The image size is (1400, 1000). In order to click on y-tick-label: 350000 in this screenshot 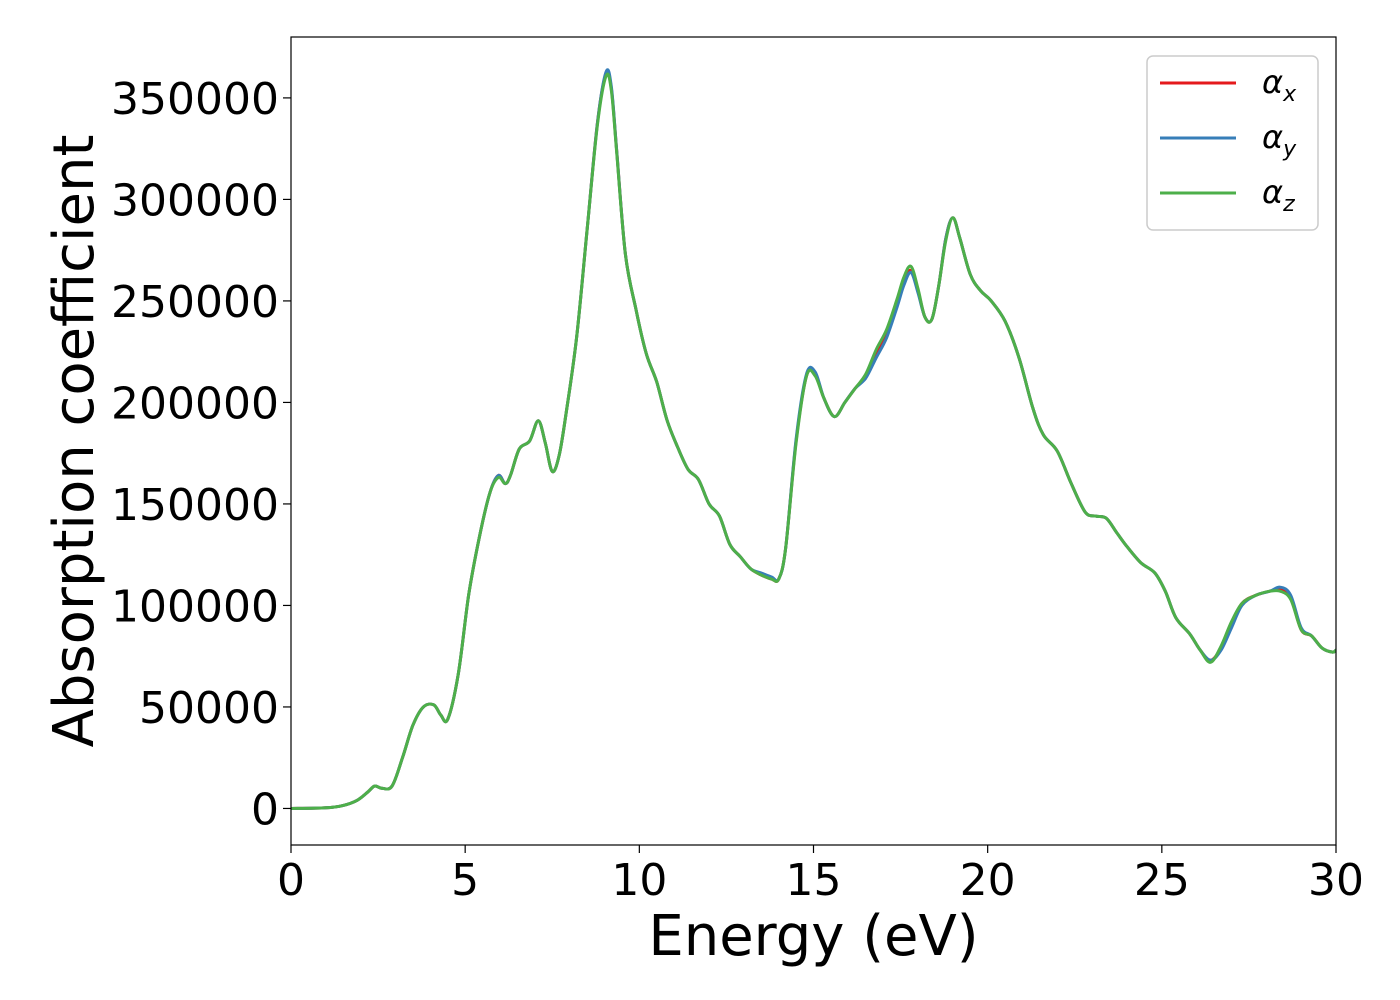, I will do `click(195, 99)`.